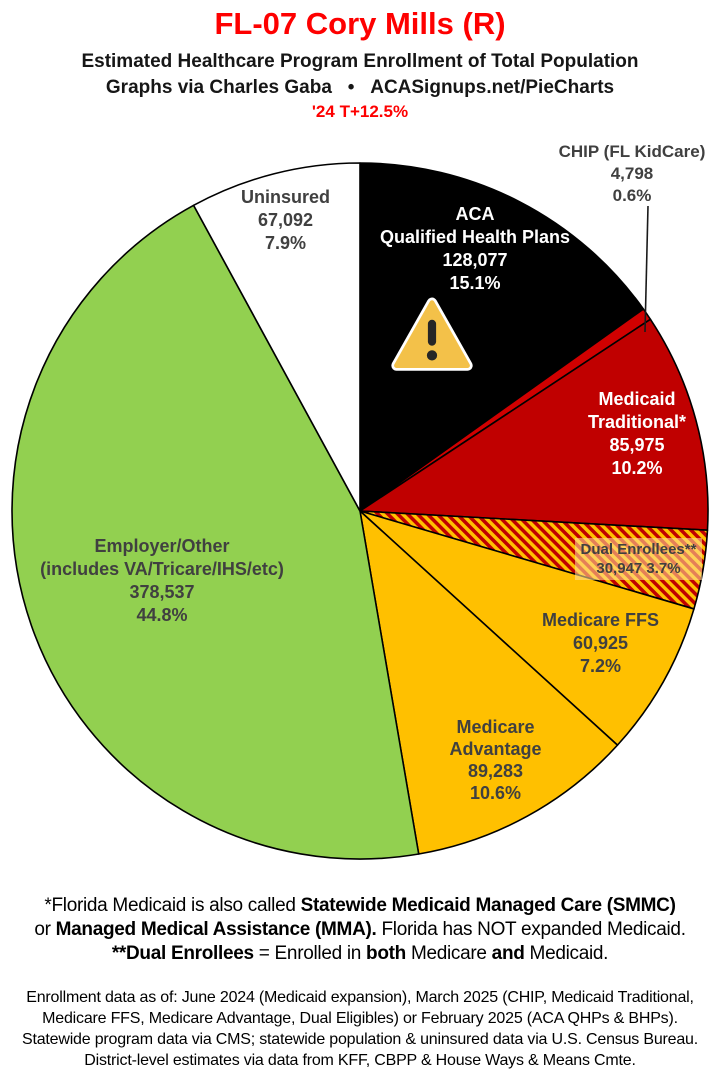 The width and height of the screenshot is (720, 1071). What do you see at coordinates (646, 269) in the screenshot?
I see `chip-leader-line` at bounding box center [646, 269].